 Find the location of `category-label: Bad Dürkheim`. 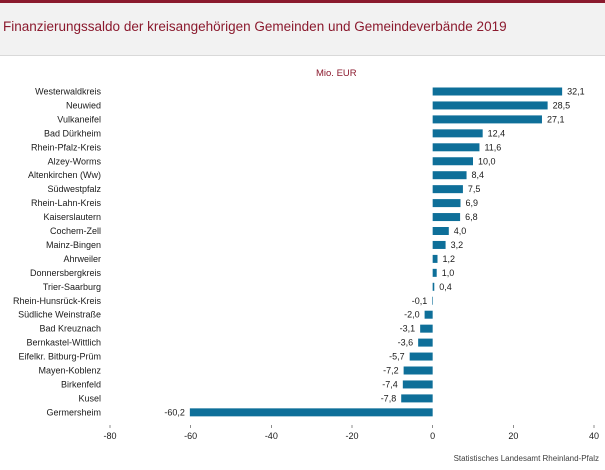

category-label: Bad Dürkheim is located at coordinates (72, 133).